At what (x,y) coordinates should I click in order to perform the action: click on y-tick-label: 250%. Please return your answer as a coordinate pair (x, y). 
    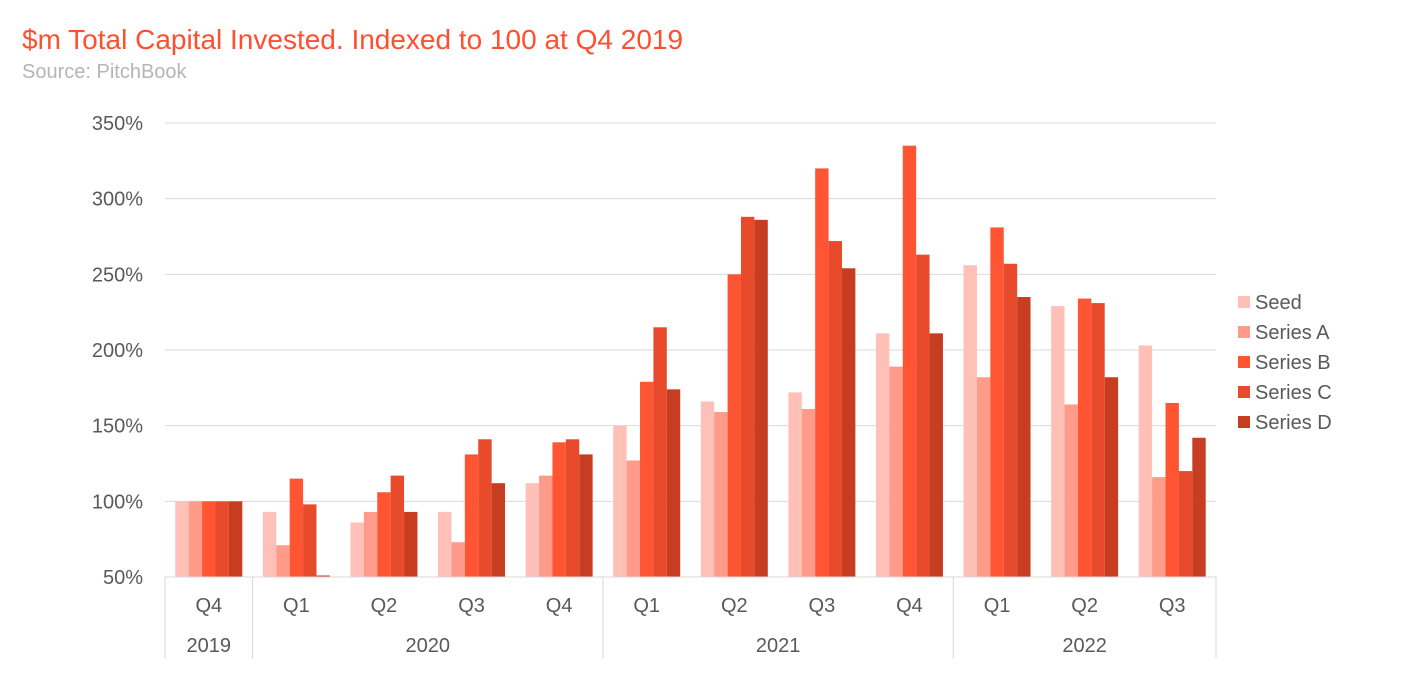
    Looking at the image, I should click on (117, 275).